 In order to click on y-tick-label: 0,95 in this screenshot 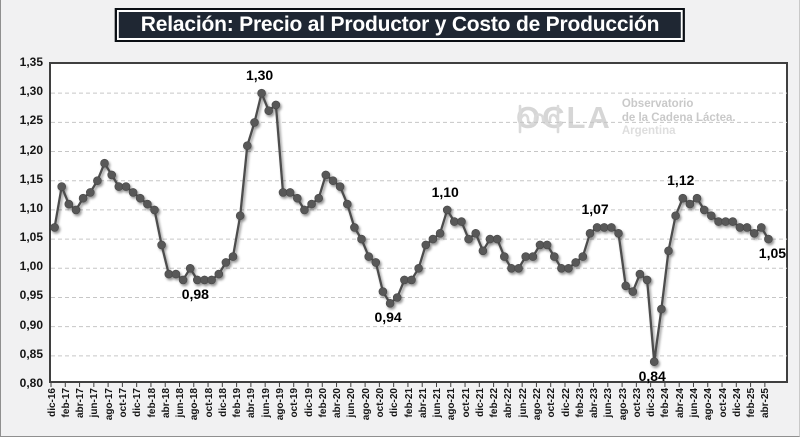, I will do `click(31, 295)`.